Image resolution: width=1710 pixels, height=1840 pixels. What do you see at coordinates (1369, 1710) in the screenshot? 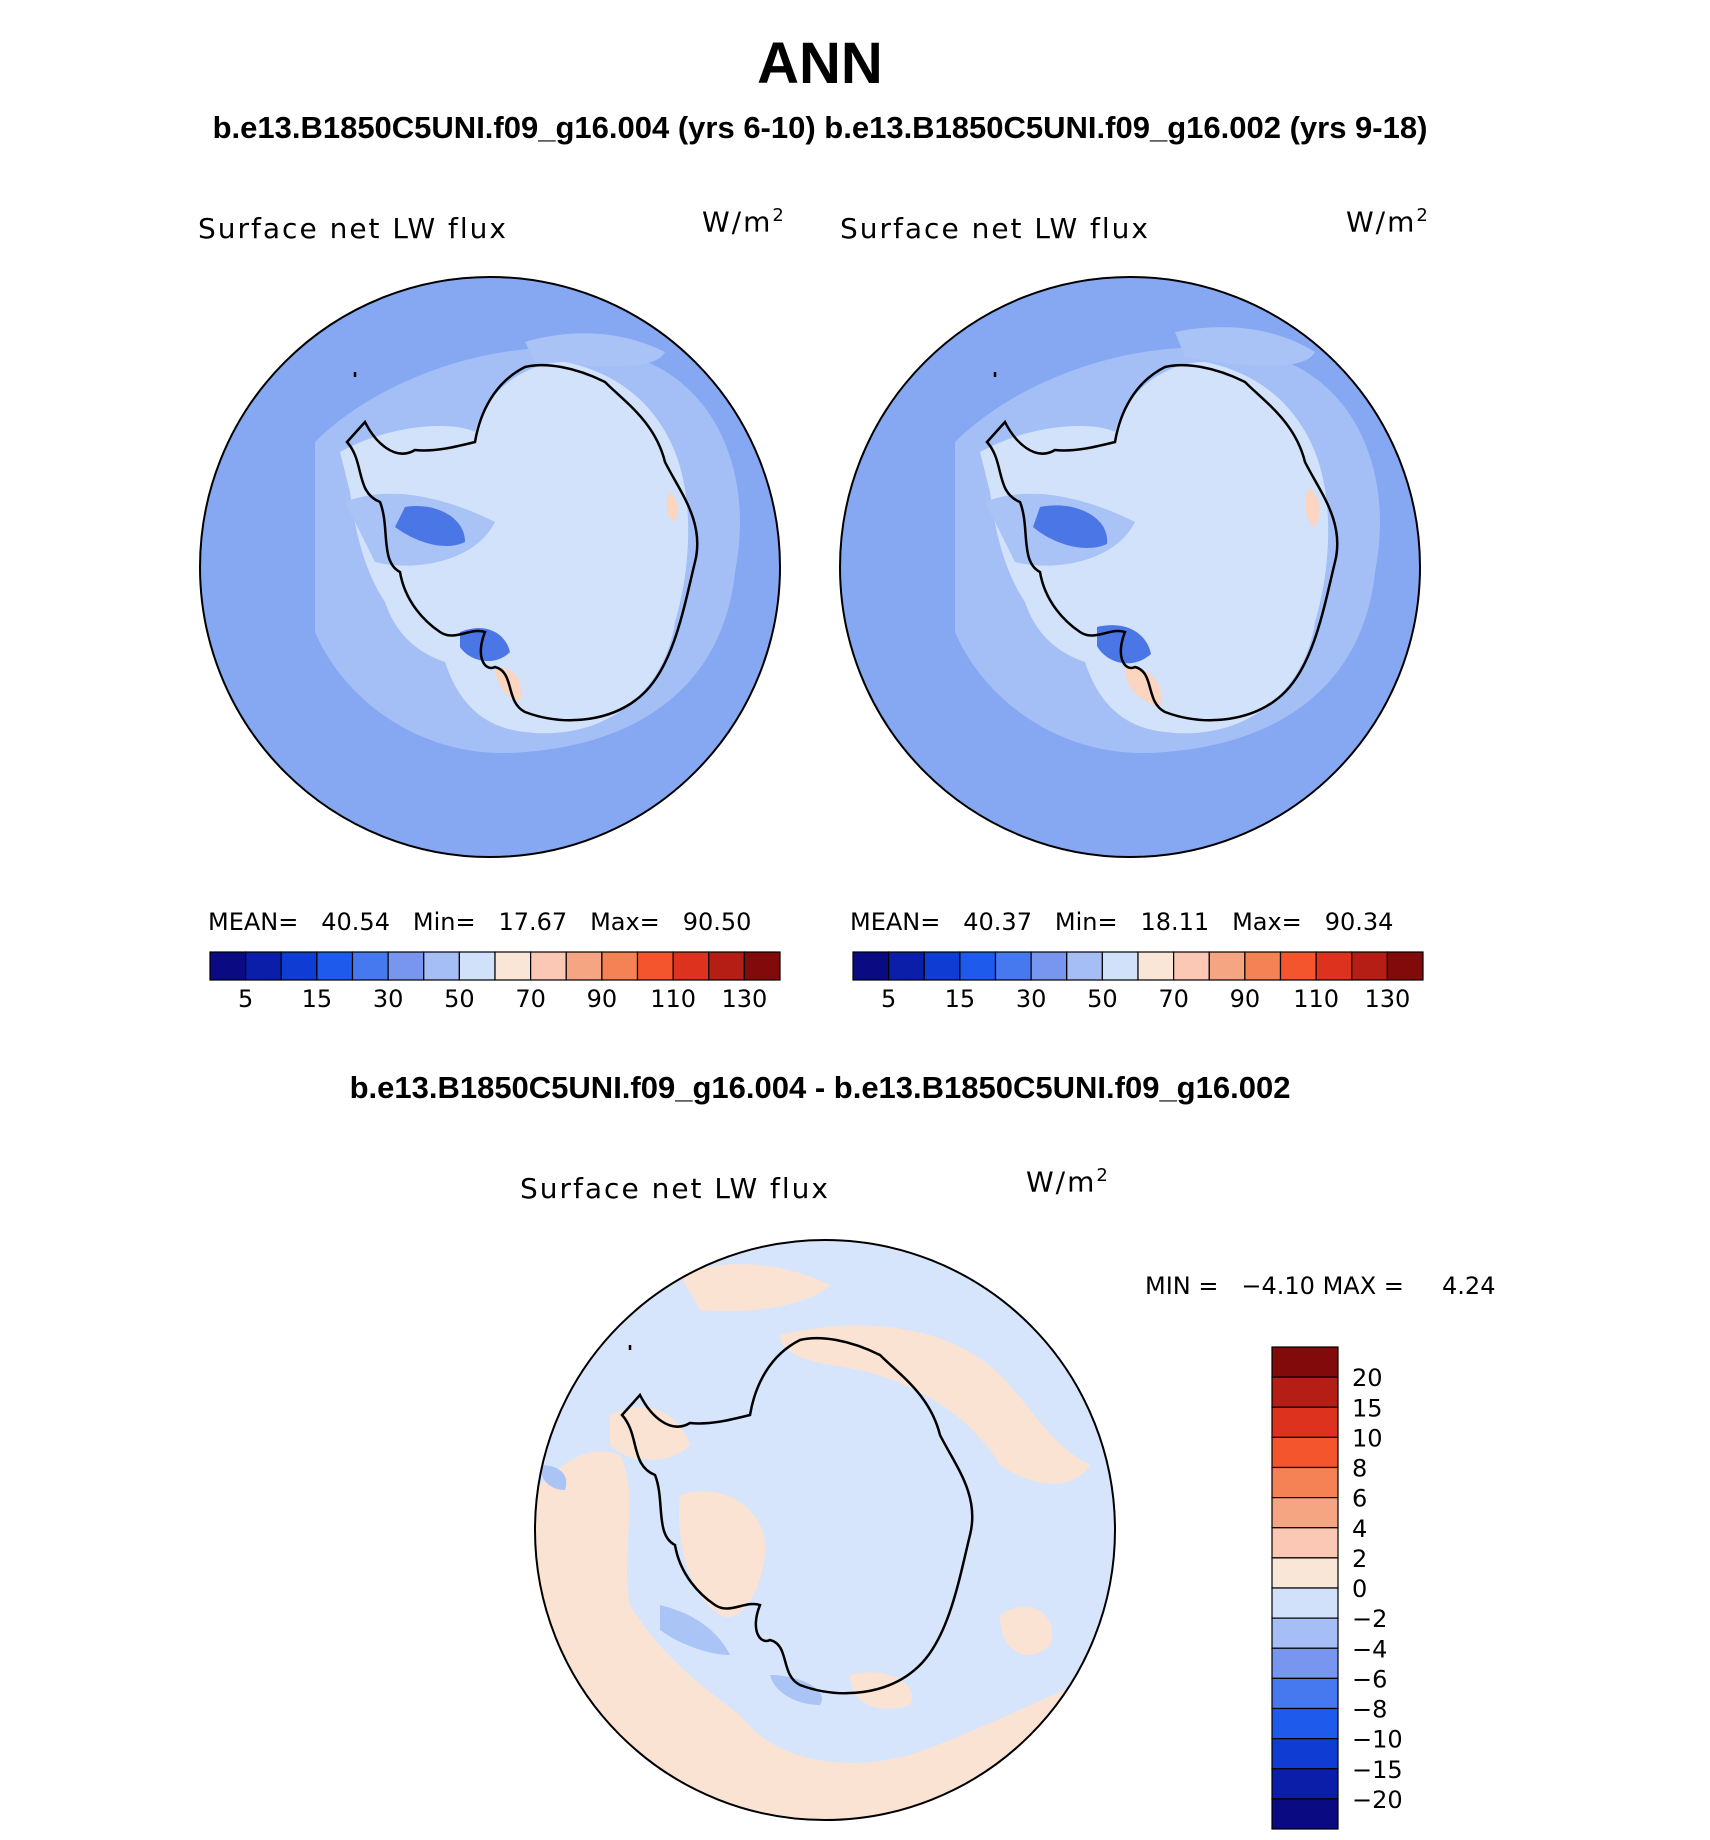
I see `colorbar-diff-tick-label: −8` at bounding box center [1369, 1710].